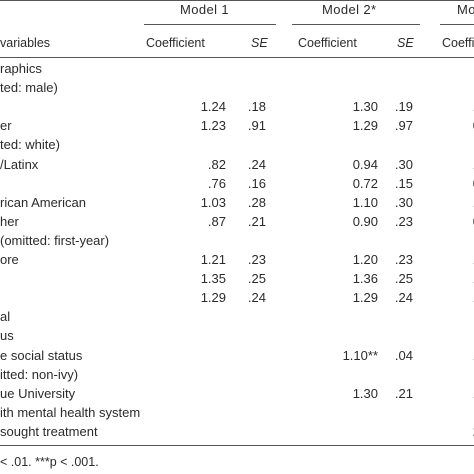 The width and height of the screenshot is (474, 474). What do you see at coordinates (39, 374) in the screenshot?
I see `row-label: itted: non-ivy)` at bounding box center [39, 374].